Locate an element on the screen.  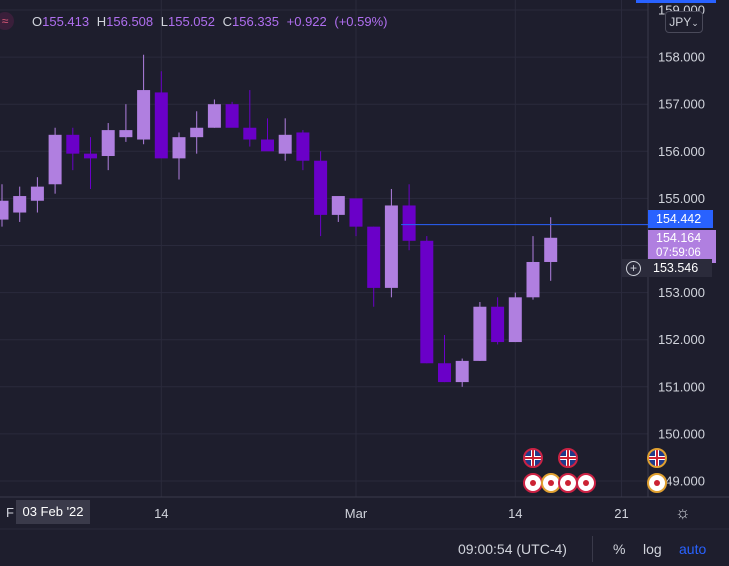
log-scale-toggle: log is located at coordinates (652, 549).